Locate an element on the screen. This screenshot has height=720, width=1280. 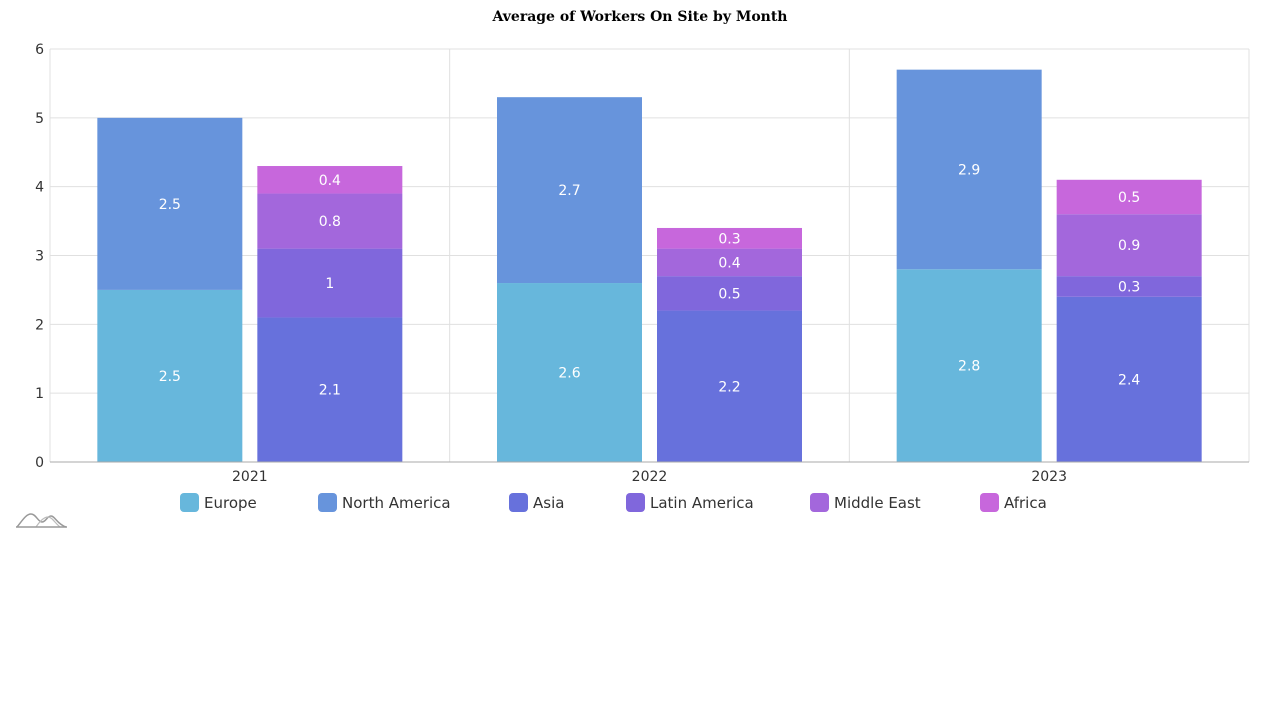
data-label-africa-2023: 0.5 is located at coordinates (1129, 198).